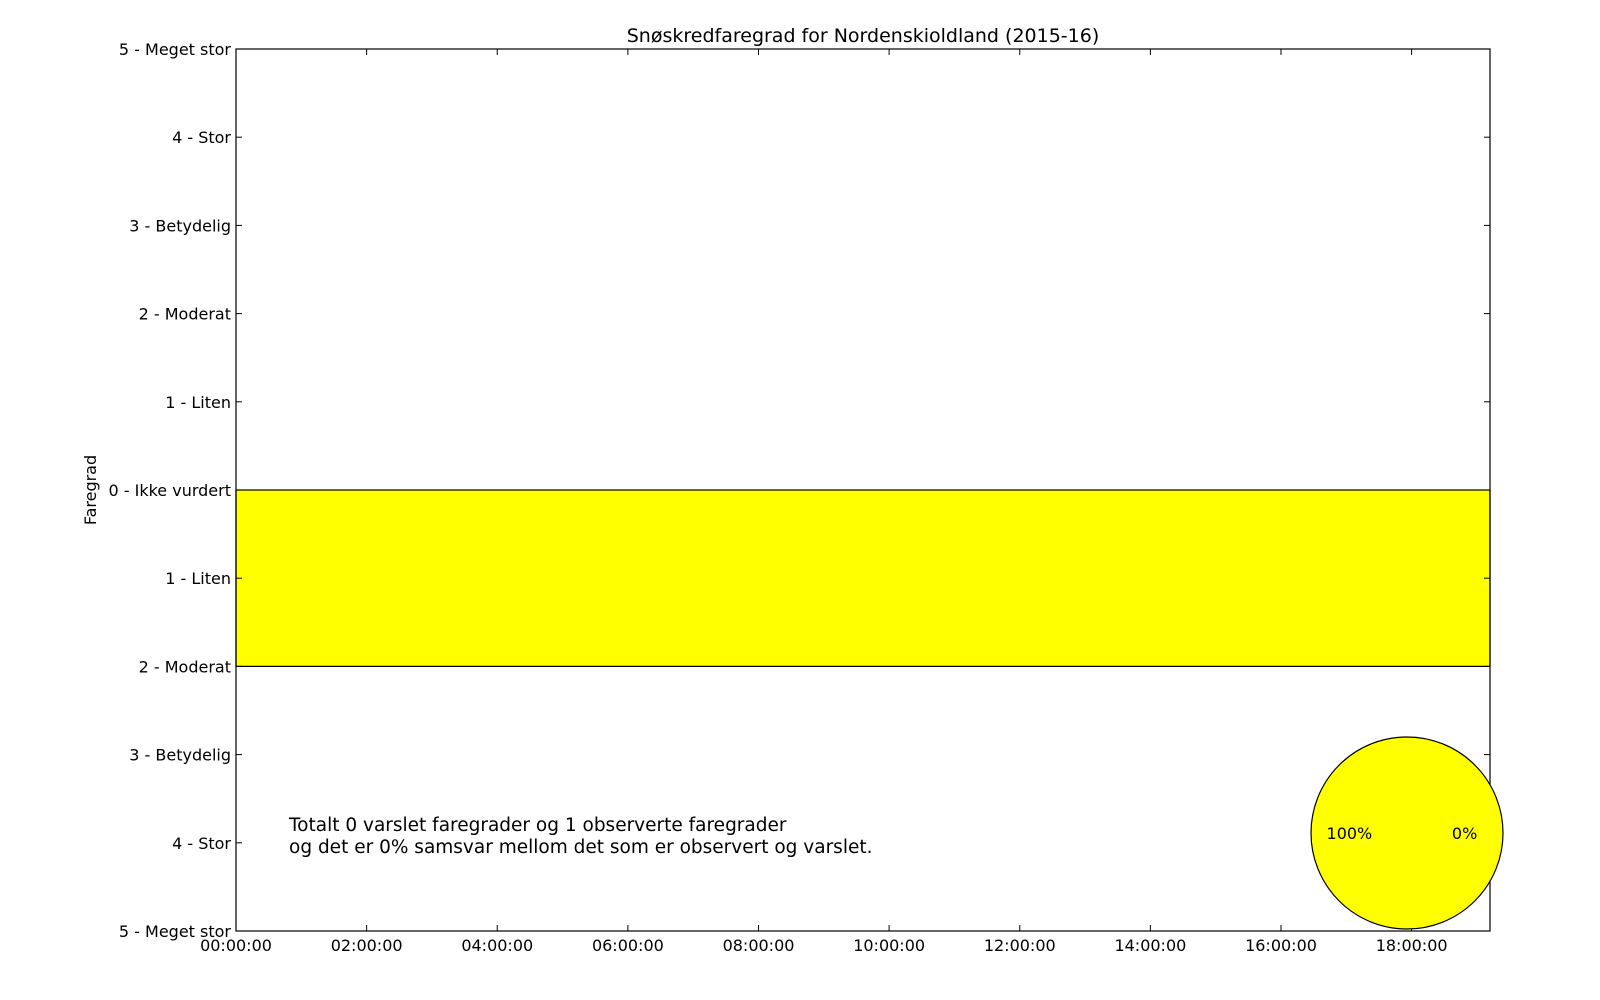 The width and height of the screenshot is (1600, 1000). I want to click on bars-layer, so click(863, 578).